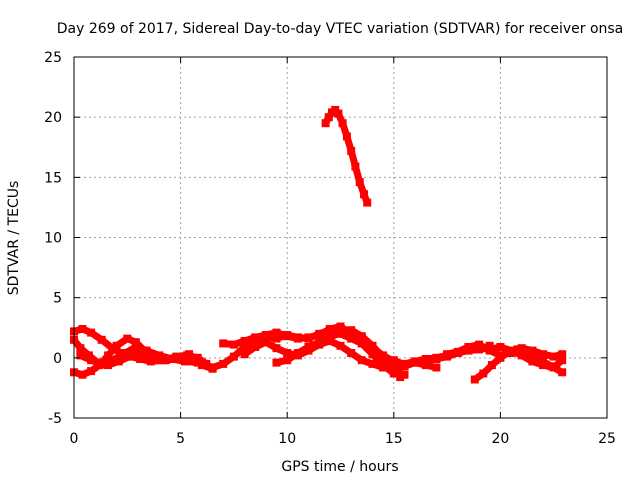 The width and height of the screenshot is (640, 480). What do you see at coordinates (57, 299) in the screenshot?
I see `y-tick-label: 5` at bounding box center [57, 299].